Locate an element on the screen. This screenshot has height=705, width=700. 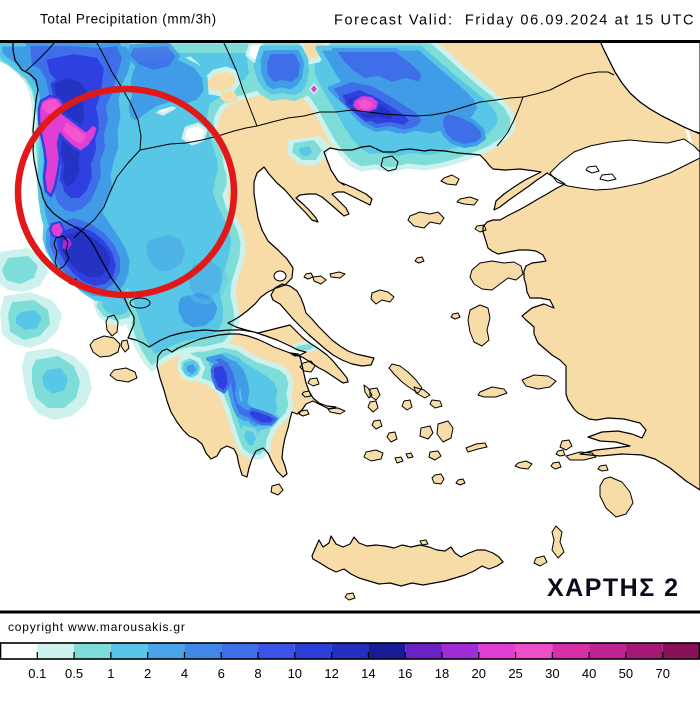
svg-text: 50 is located at coordinates (626, 673).